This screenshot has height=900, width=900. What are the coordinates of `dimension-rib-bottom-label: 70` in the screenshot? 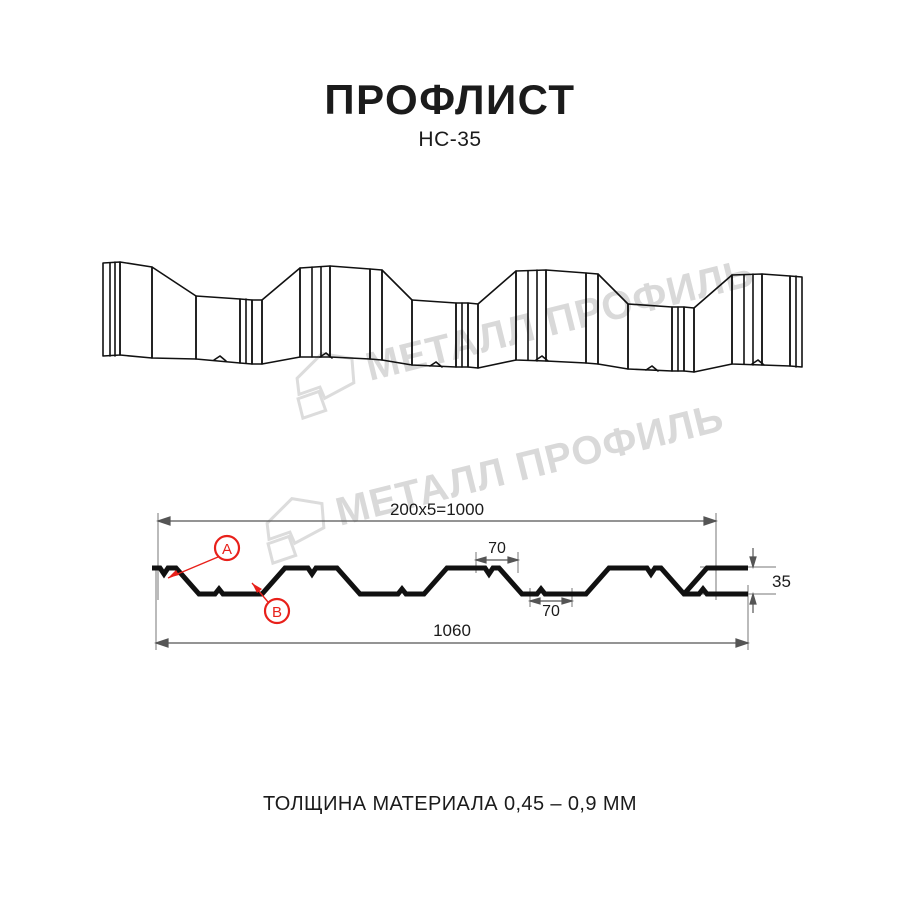 It's located at (551, 611).